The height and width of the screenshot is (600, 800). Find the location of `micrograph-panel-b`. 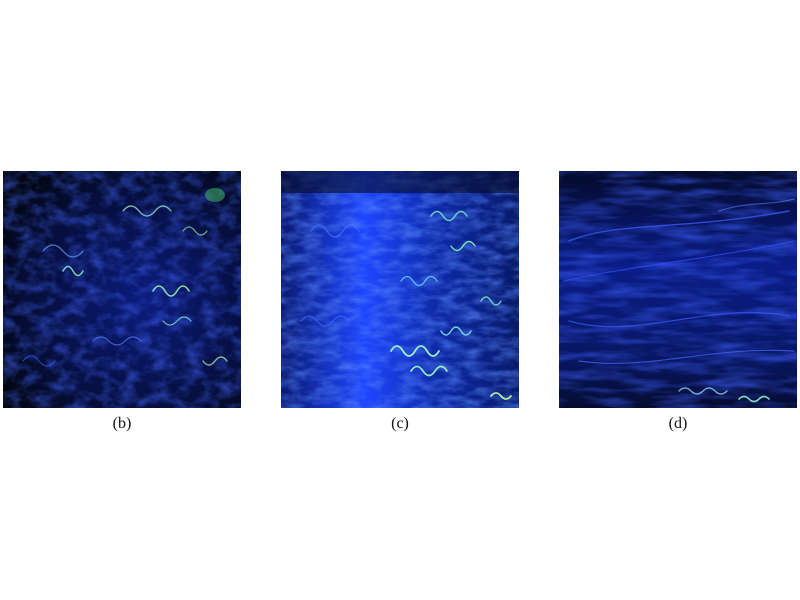

micrograph-panel-b is located at coordinates (122, 289).